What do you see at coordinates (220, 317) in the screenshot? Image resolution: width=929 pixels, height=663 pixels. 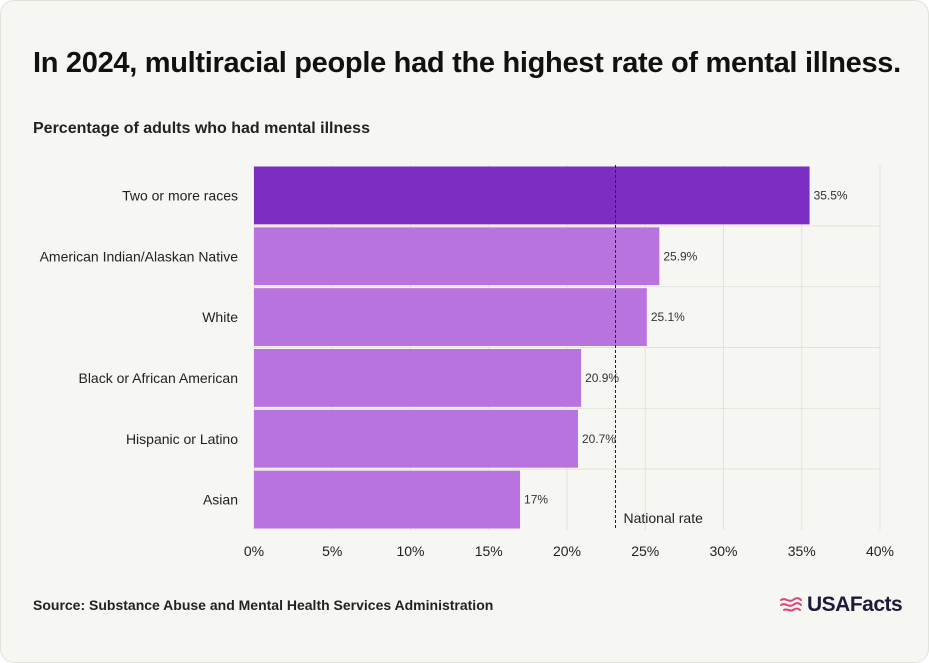 I see `category-label: White` at bounding box center [220, 317].